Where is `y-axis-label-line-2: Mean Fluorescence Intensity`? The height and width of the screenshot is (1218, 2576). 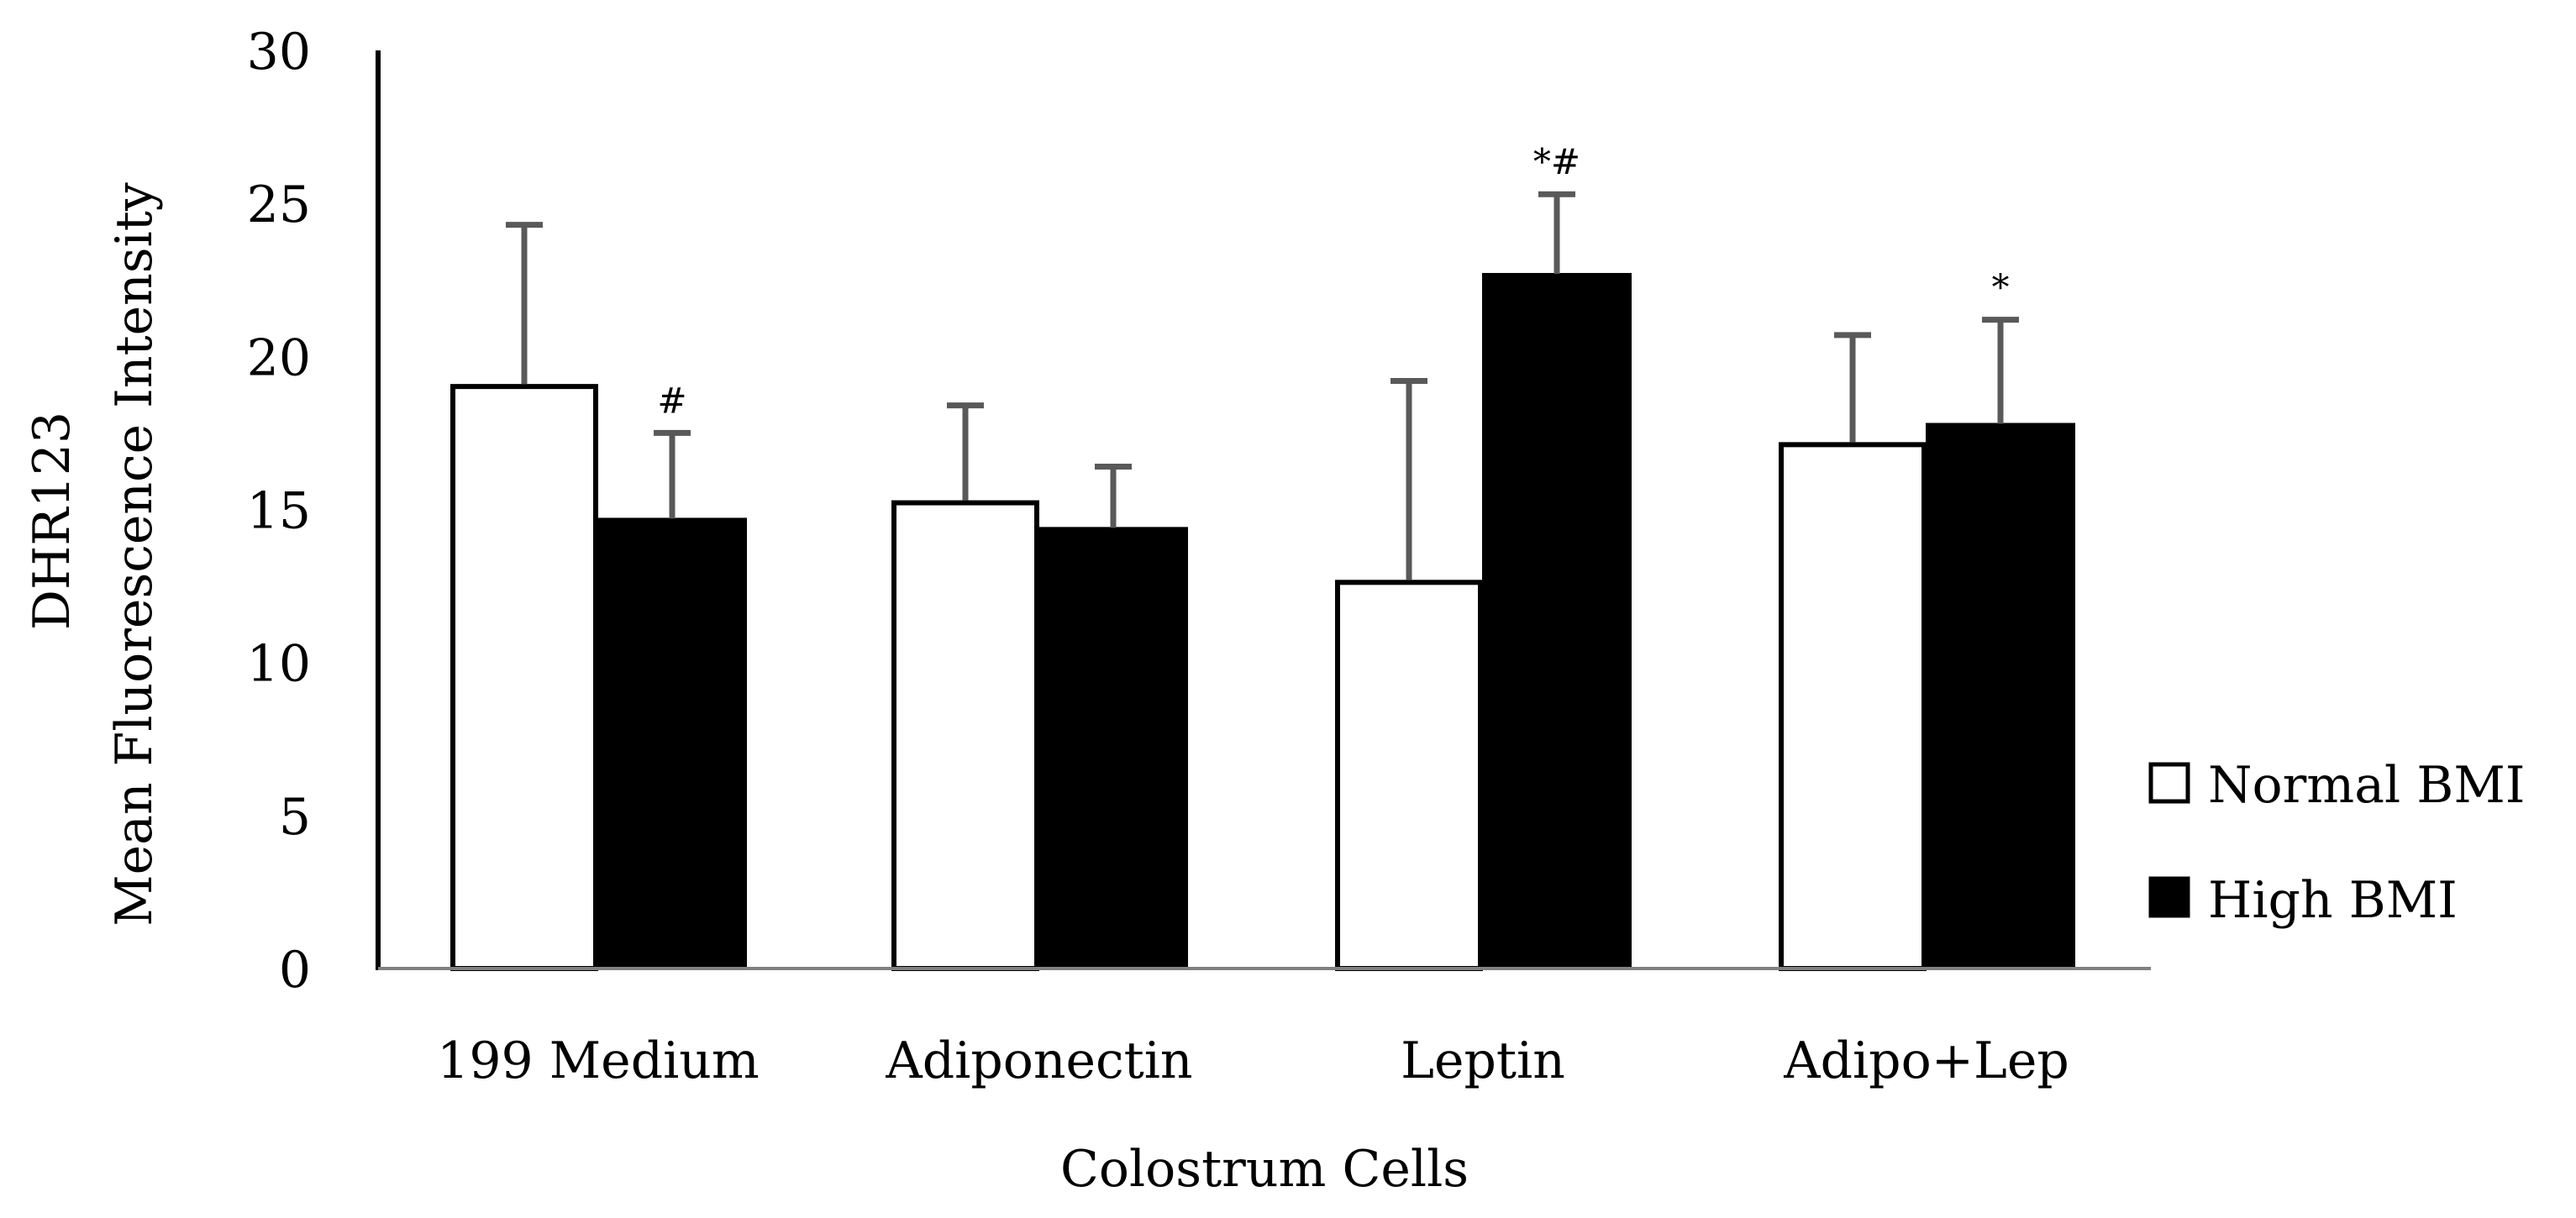
y-axis-label-line-2: Mean Fluorescence Intensity is located at coordinates (134, 554).